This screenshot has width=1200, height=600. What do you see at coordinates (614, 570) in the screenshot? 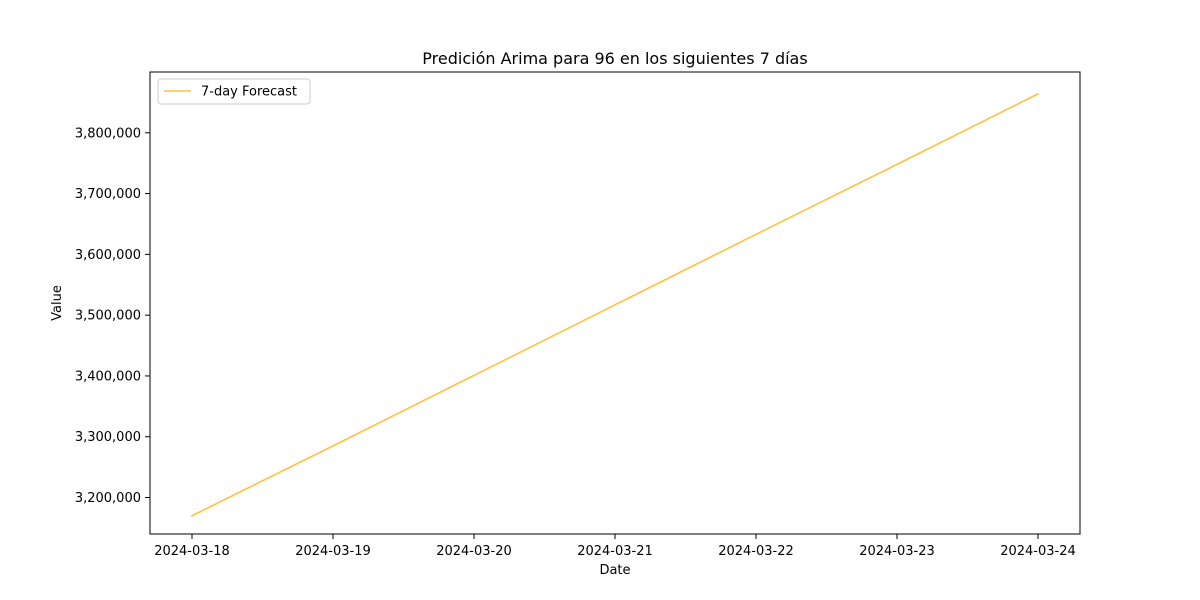
I see `x-axis-label: Date` at bounding box center [614, 570].